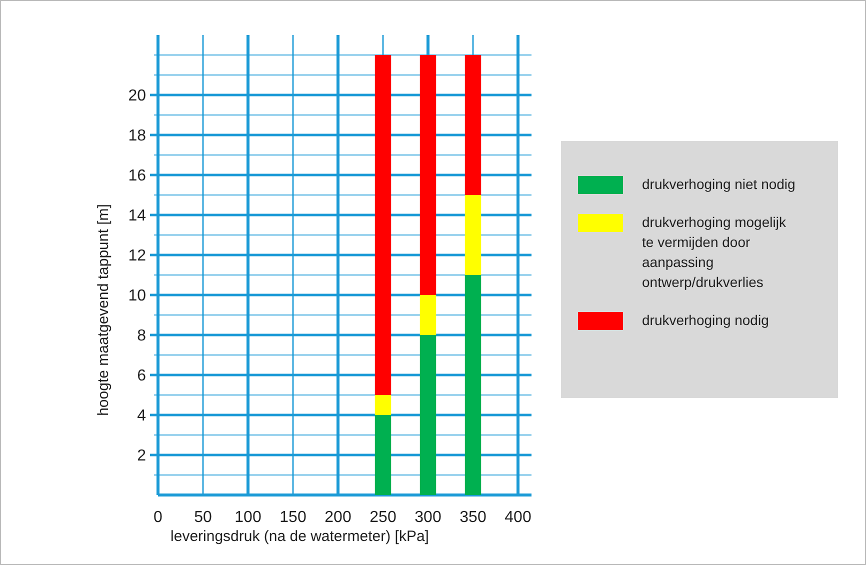 The width and height of the screenshot is (866, 565). I want to click on y-tick-label: 2, so click(141, 456).